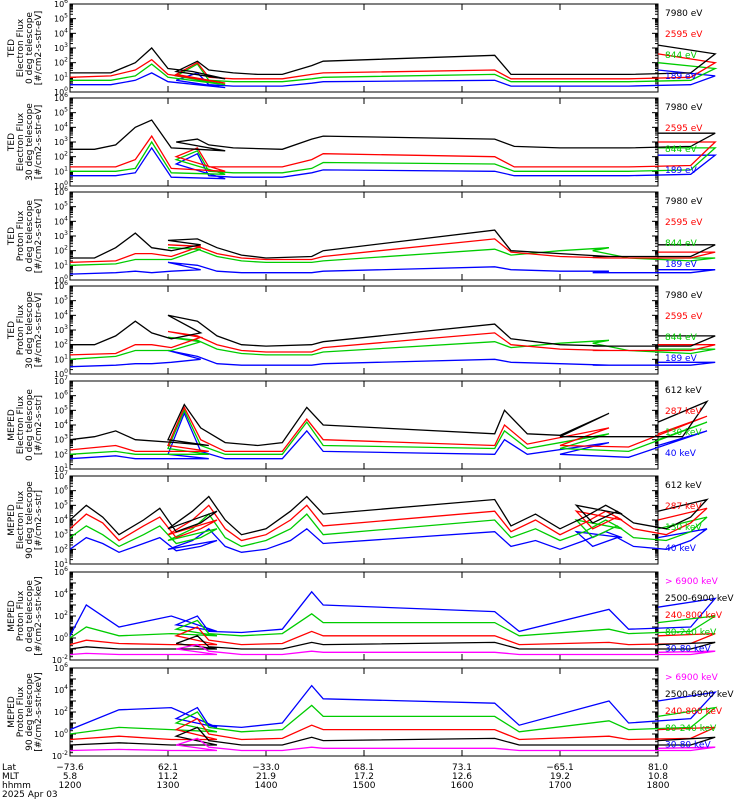 The image size is (750, 800). What do you see at coordinates (392, 348) in the screenshot?
I see `panel-4-series-844-ev` at bounding box center [392, 348].